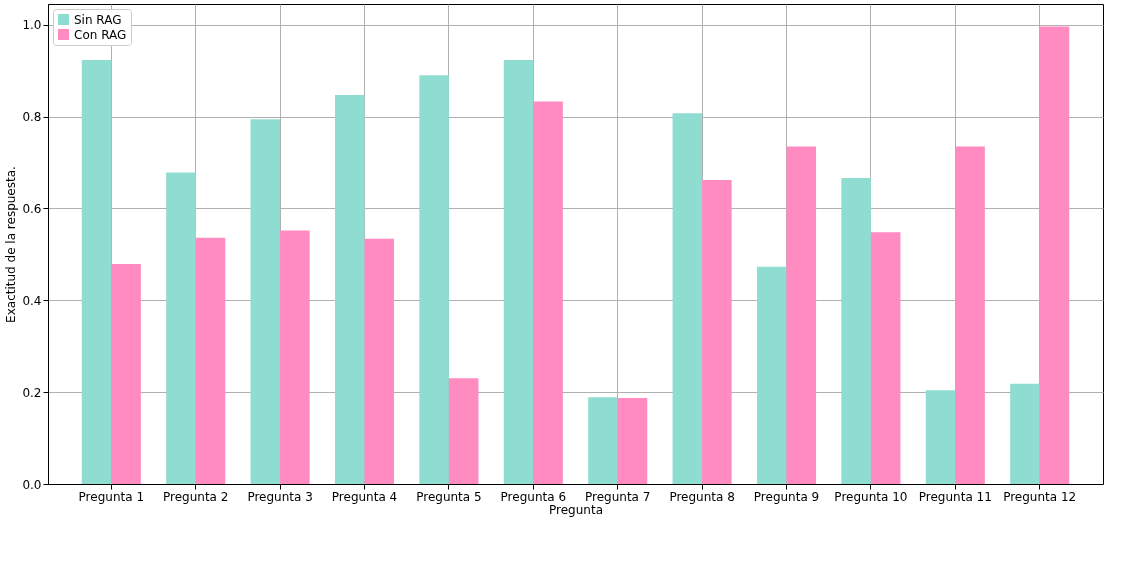 This screenshot has width=1140, height=566. I want to click on y-axis-title: Exactitud de la respuesta., so click(11, 244).